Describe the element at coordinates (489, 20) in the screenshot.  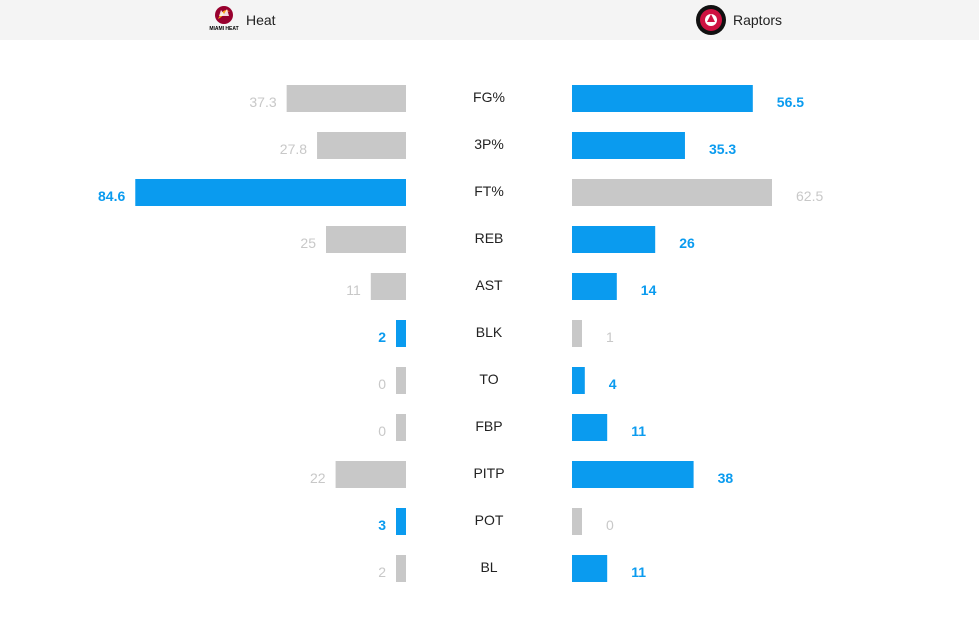
I see `team-header: MIAMI HEAT Heat Raptors` at that location.